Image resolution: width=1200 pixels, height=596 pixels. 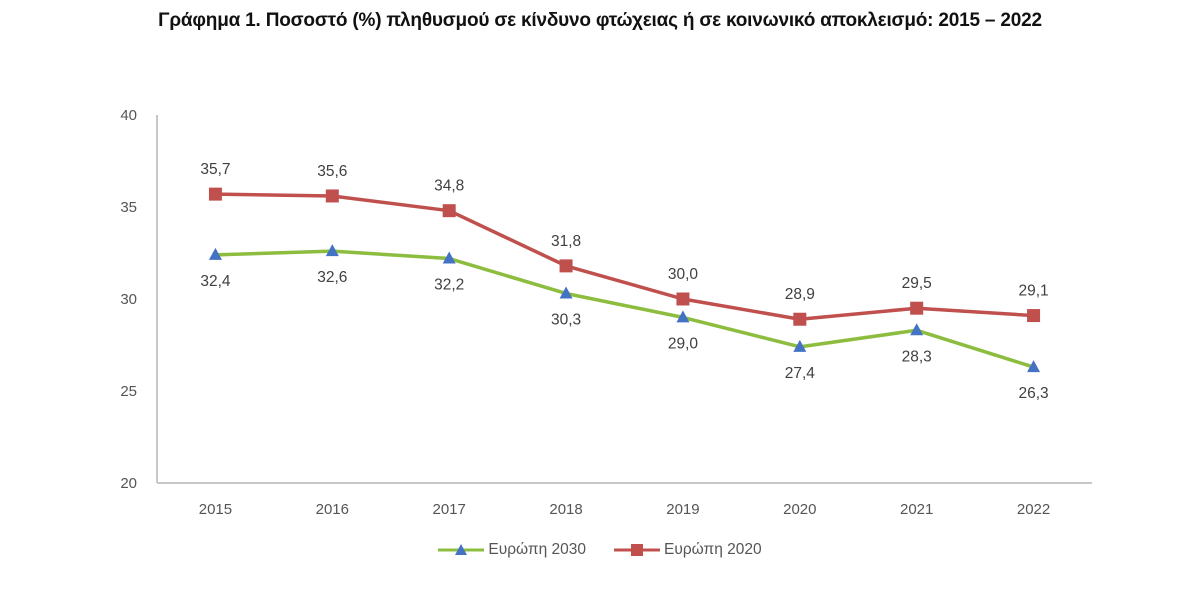 I want to click on legend-item-europe-2030: Ευρώπη 2030, so click(x=512, y=550).